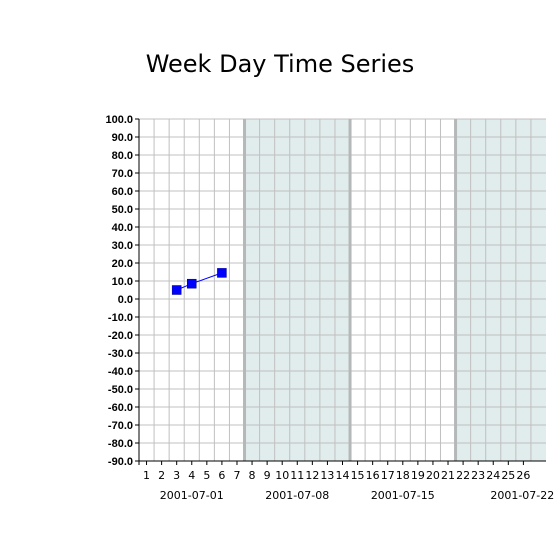 The height and width of the screenshot is (560, 560). I want to click on x-tick-label: 7, so click(236, 475).